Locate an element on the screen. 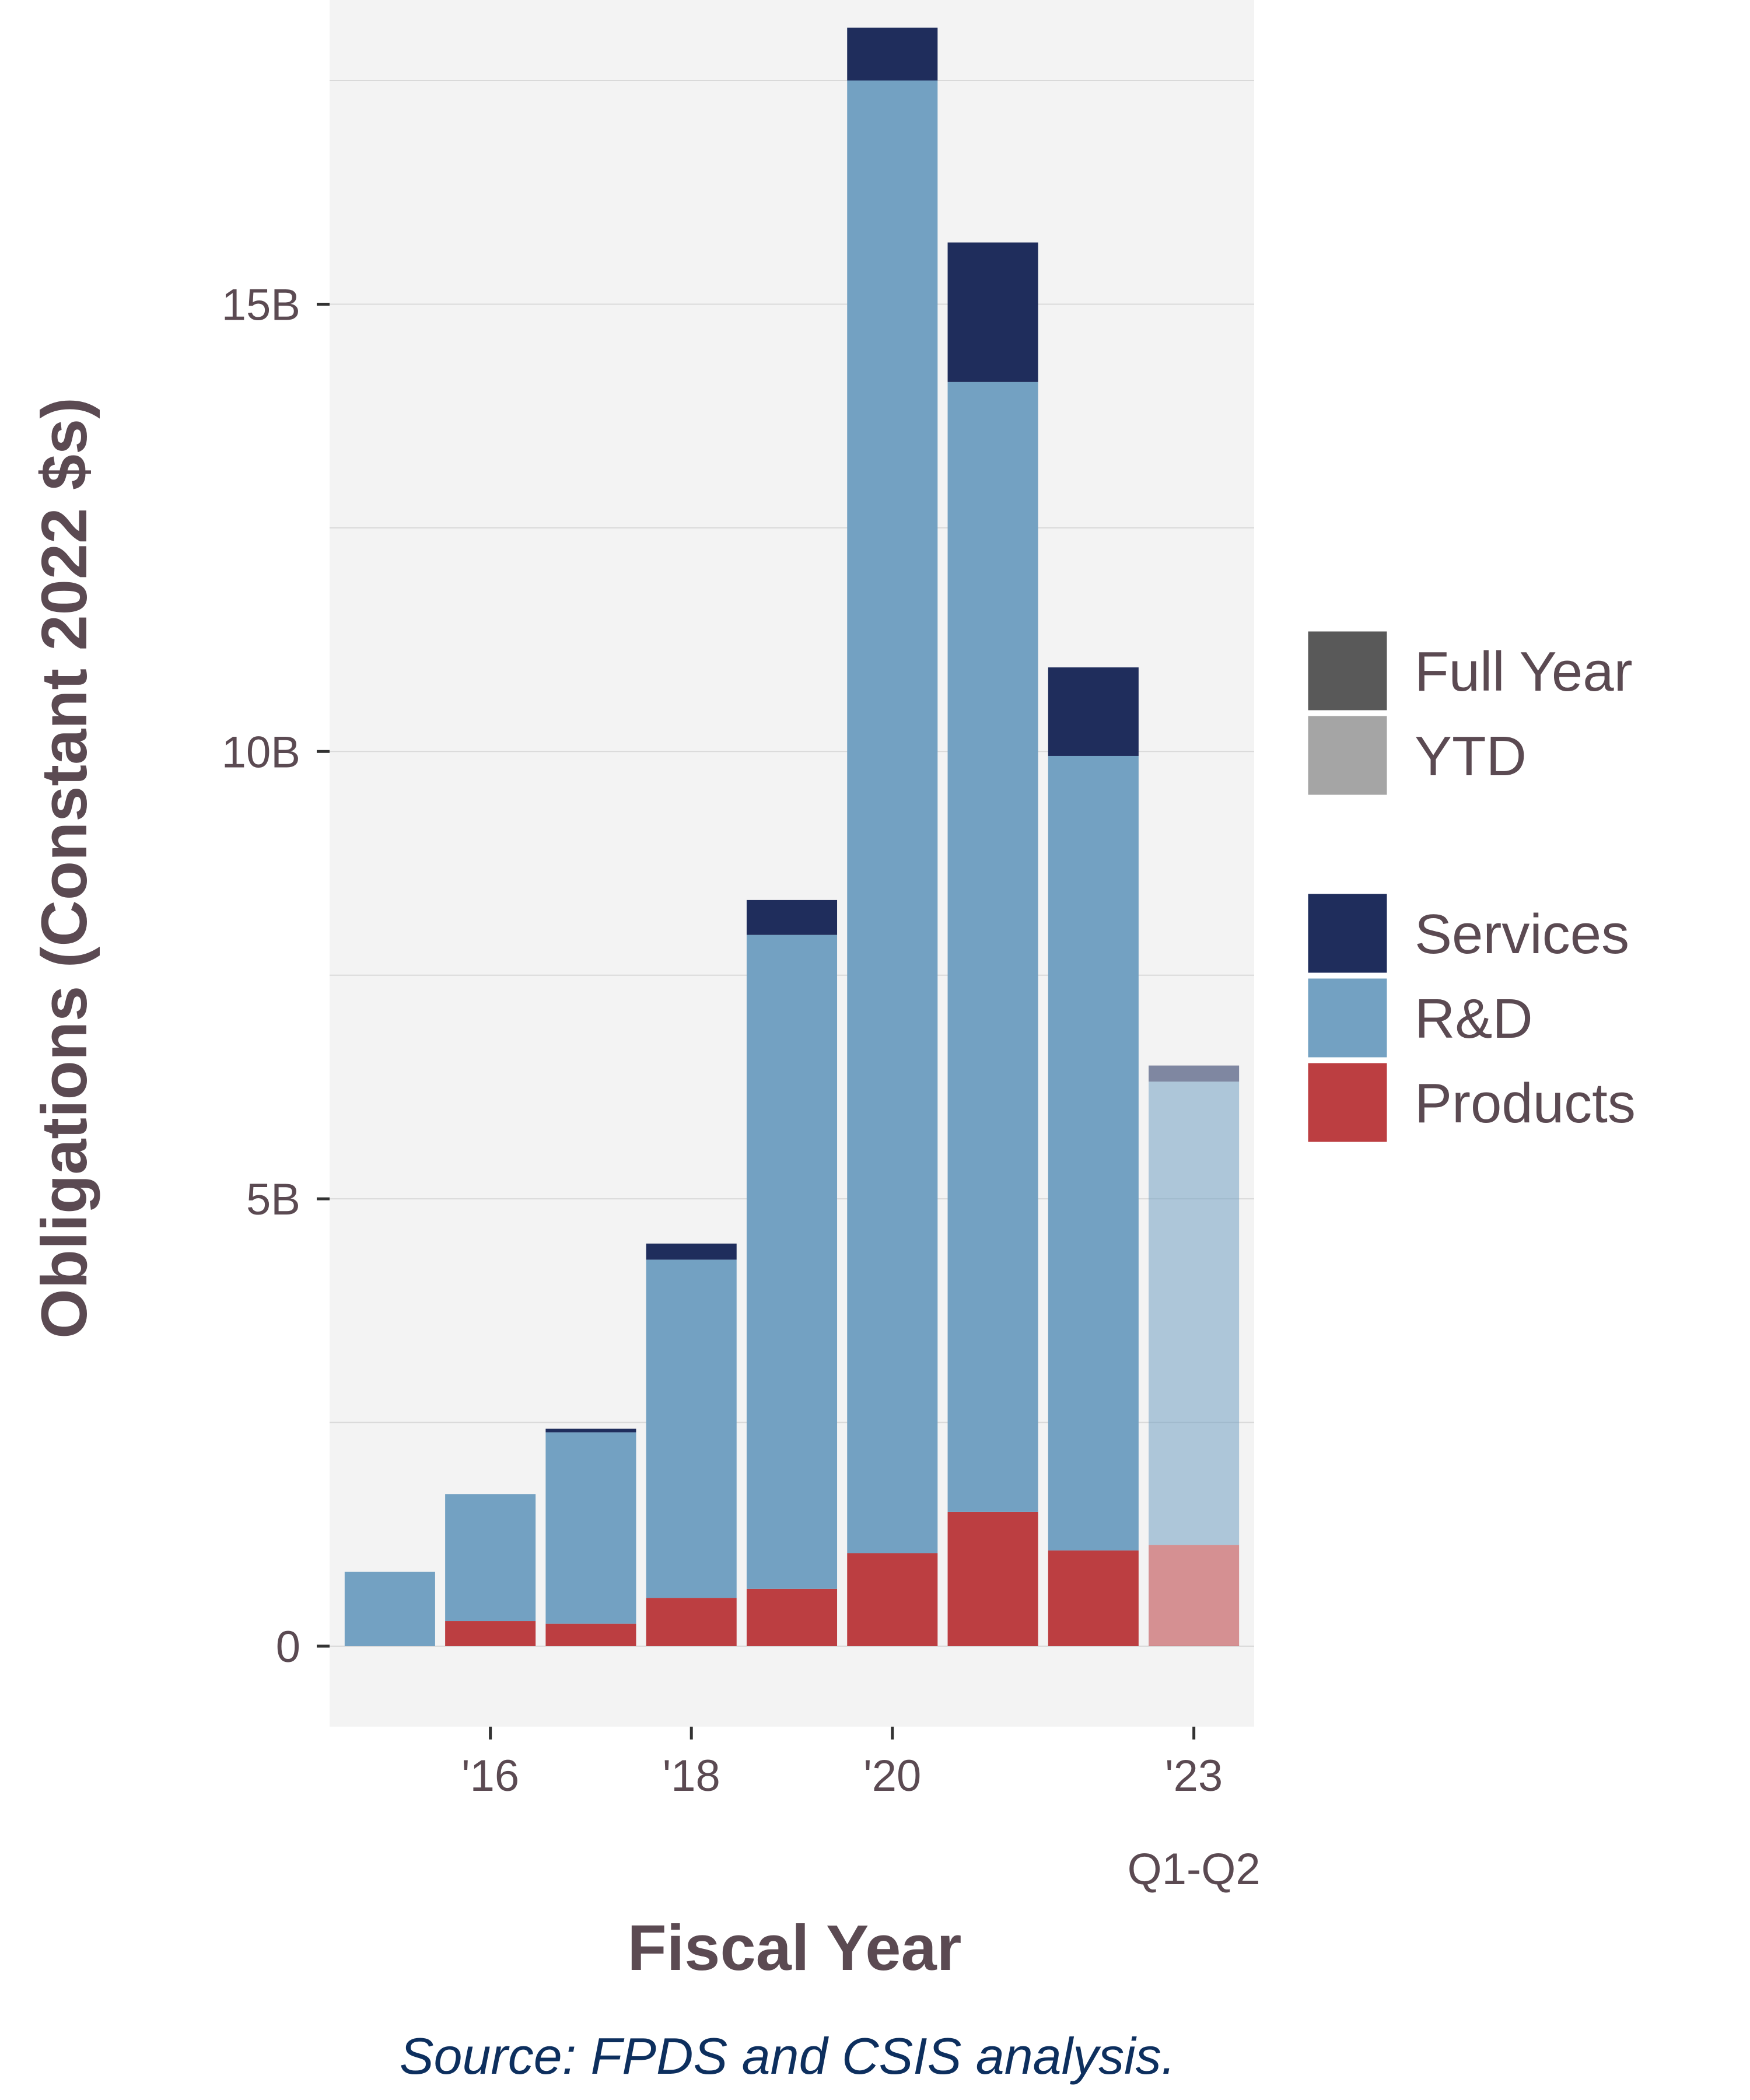 This screenshot has height=2100, width=1750. y-axis-title: Obligations (Constant 2022 $s) is located at coordinates (64, 868).